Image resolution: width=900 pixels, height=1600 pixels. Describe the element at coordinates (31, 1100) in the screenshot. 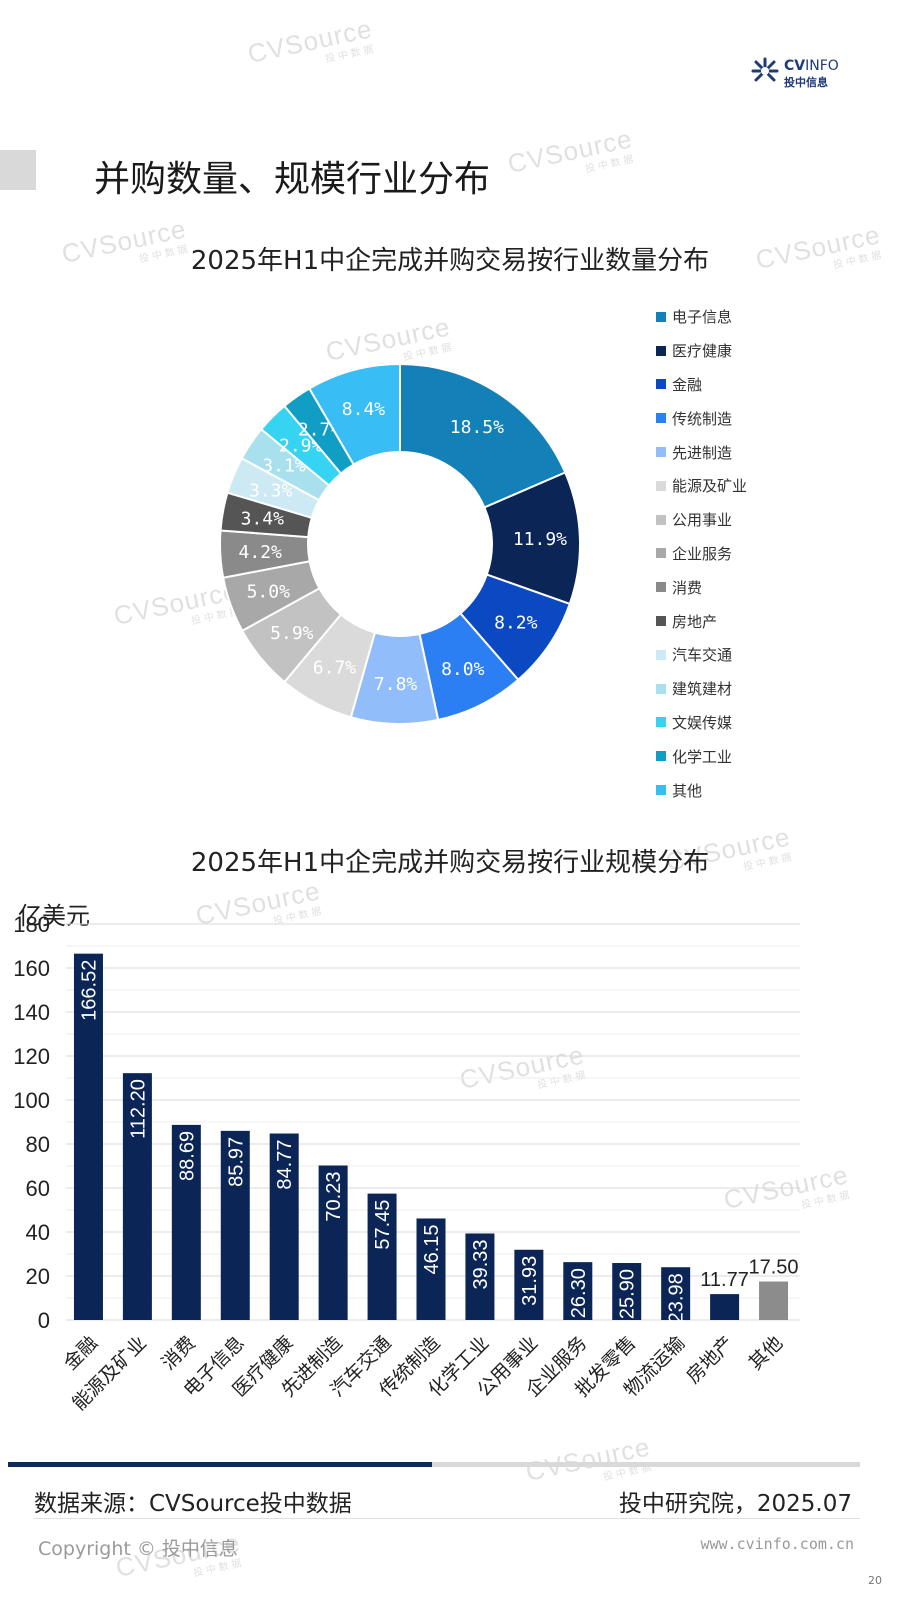

I see `y-tick-label: 100` at that location.